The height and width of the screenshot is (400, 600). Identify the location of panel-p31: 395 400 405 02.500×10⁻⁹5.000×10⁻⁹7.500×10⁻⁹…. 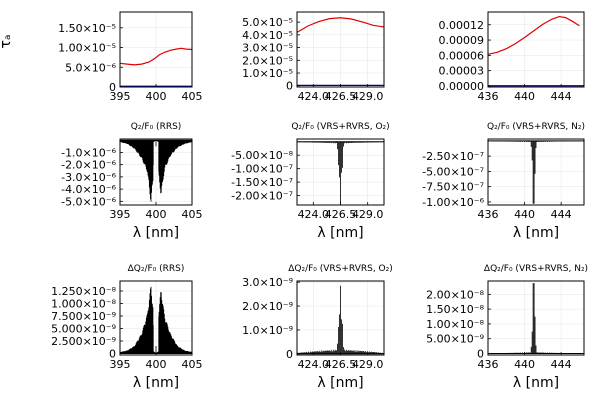
(126, 327).